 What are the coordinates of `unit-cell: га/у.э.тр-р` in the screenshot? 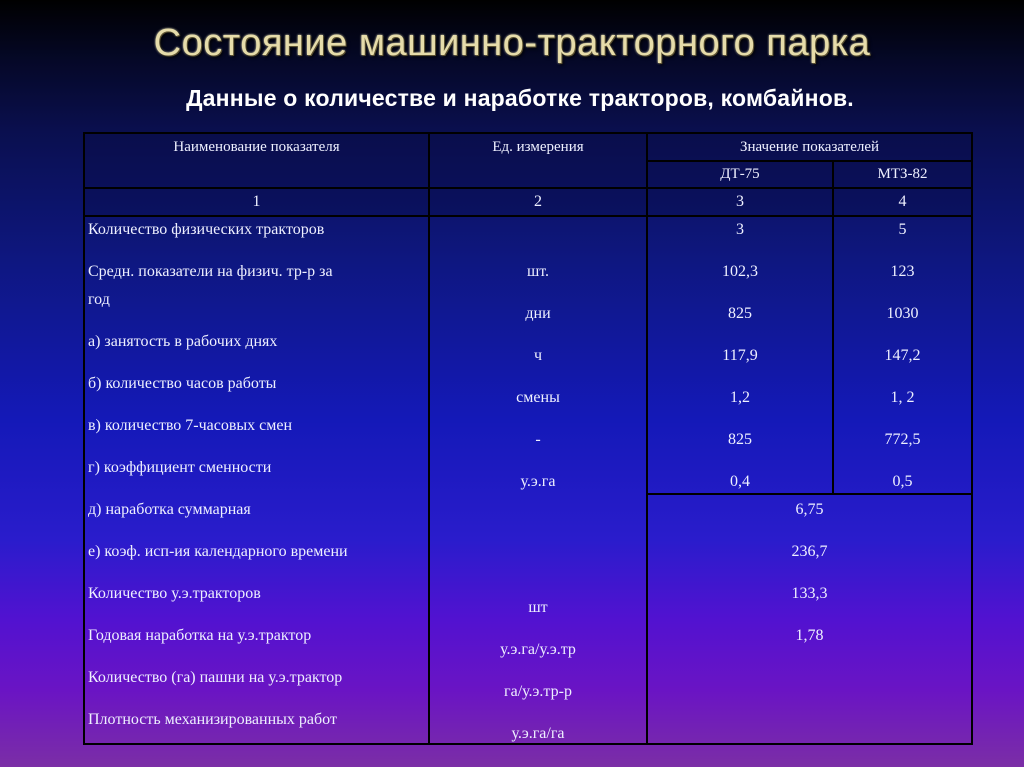 It's located at (538, 691).